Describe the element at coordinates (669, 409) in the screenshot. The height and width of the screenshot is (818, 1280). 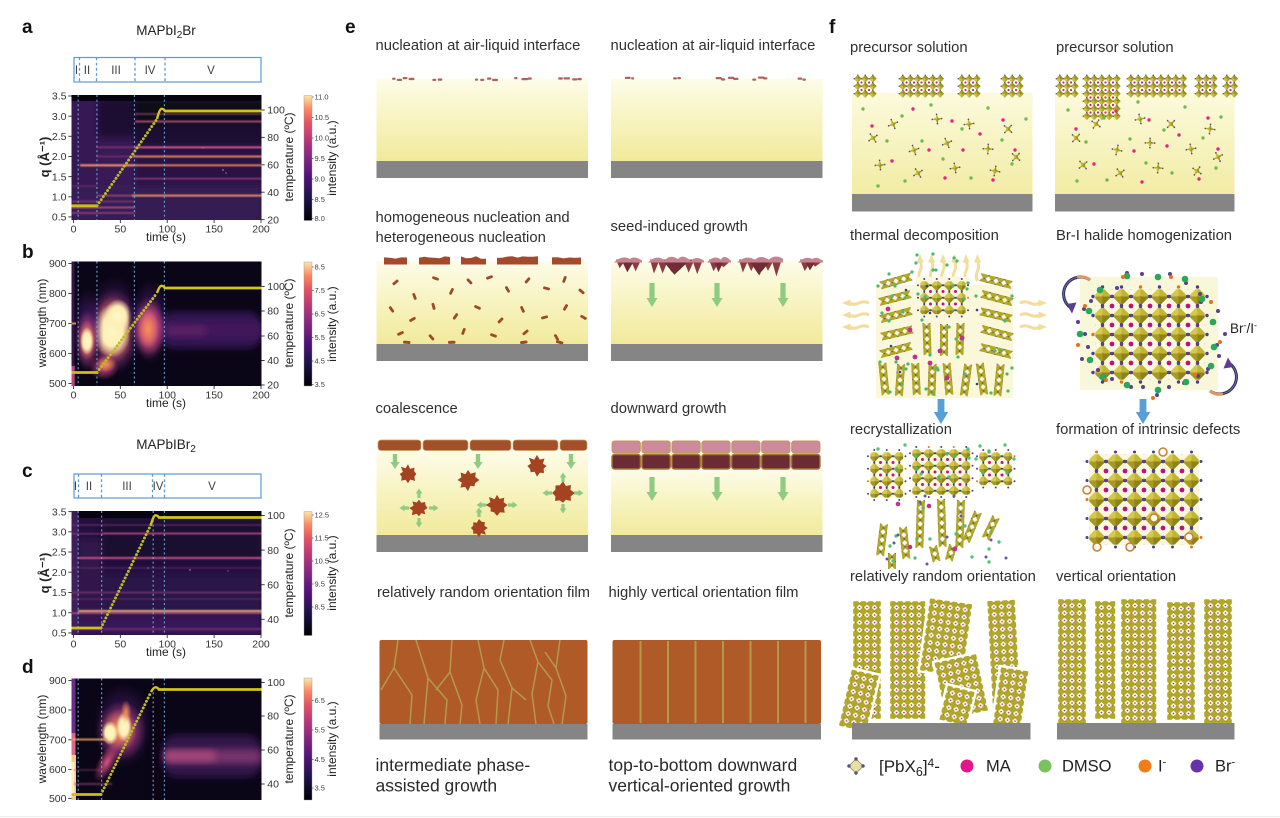
I see `svg-text: downward growth` at that location.